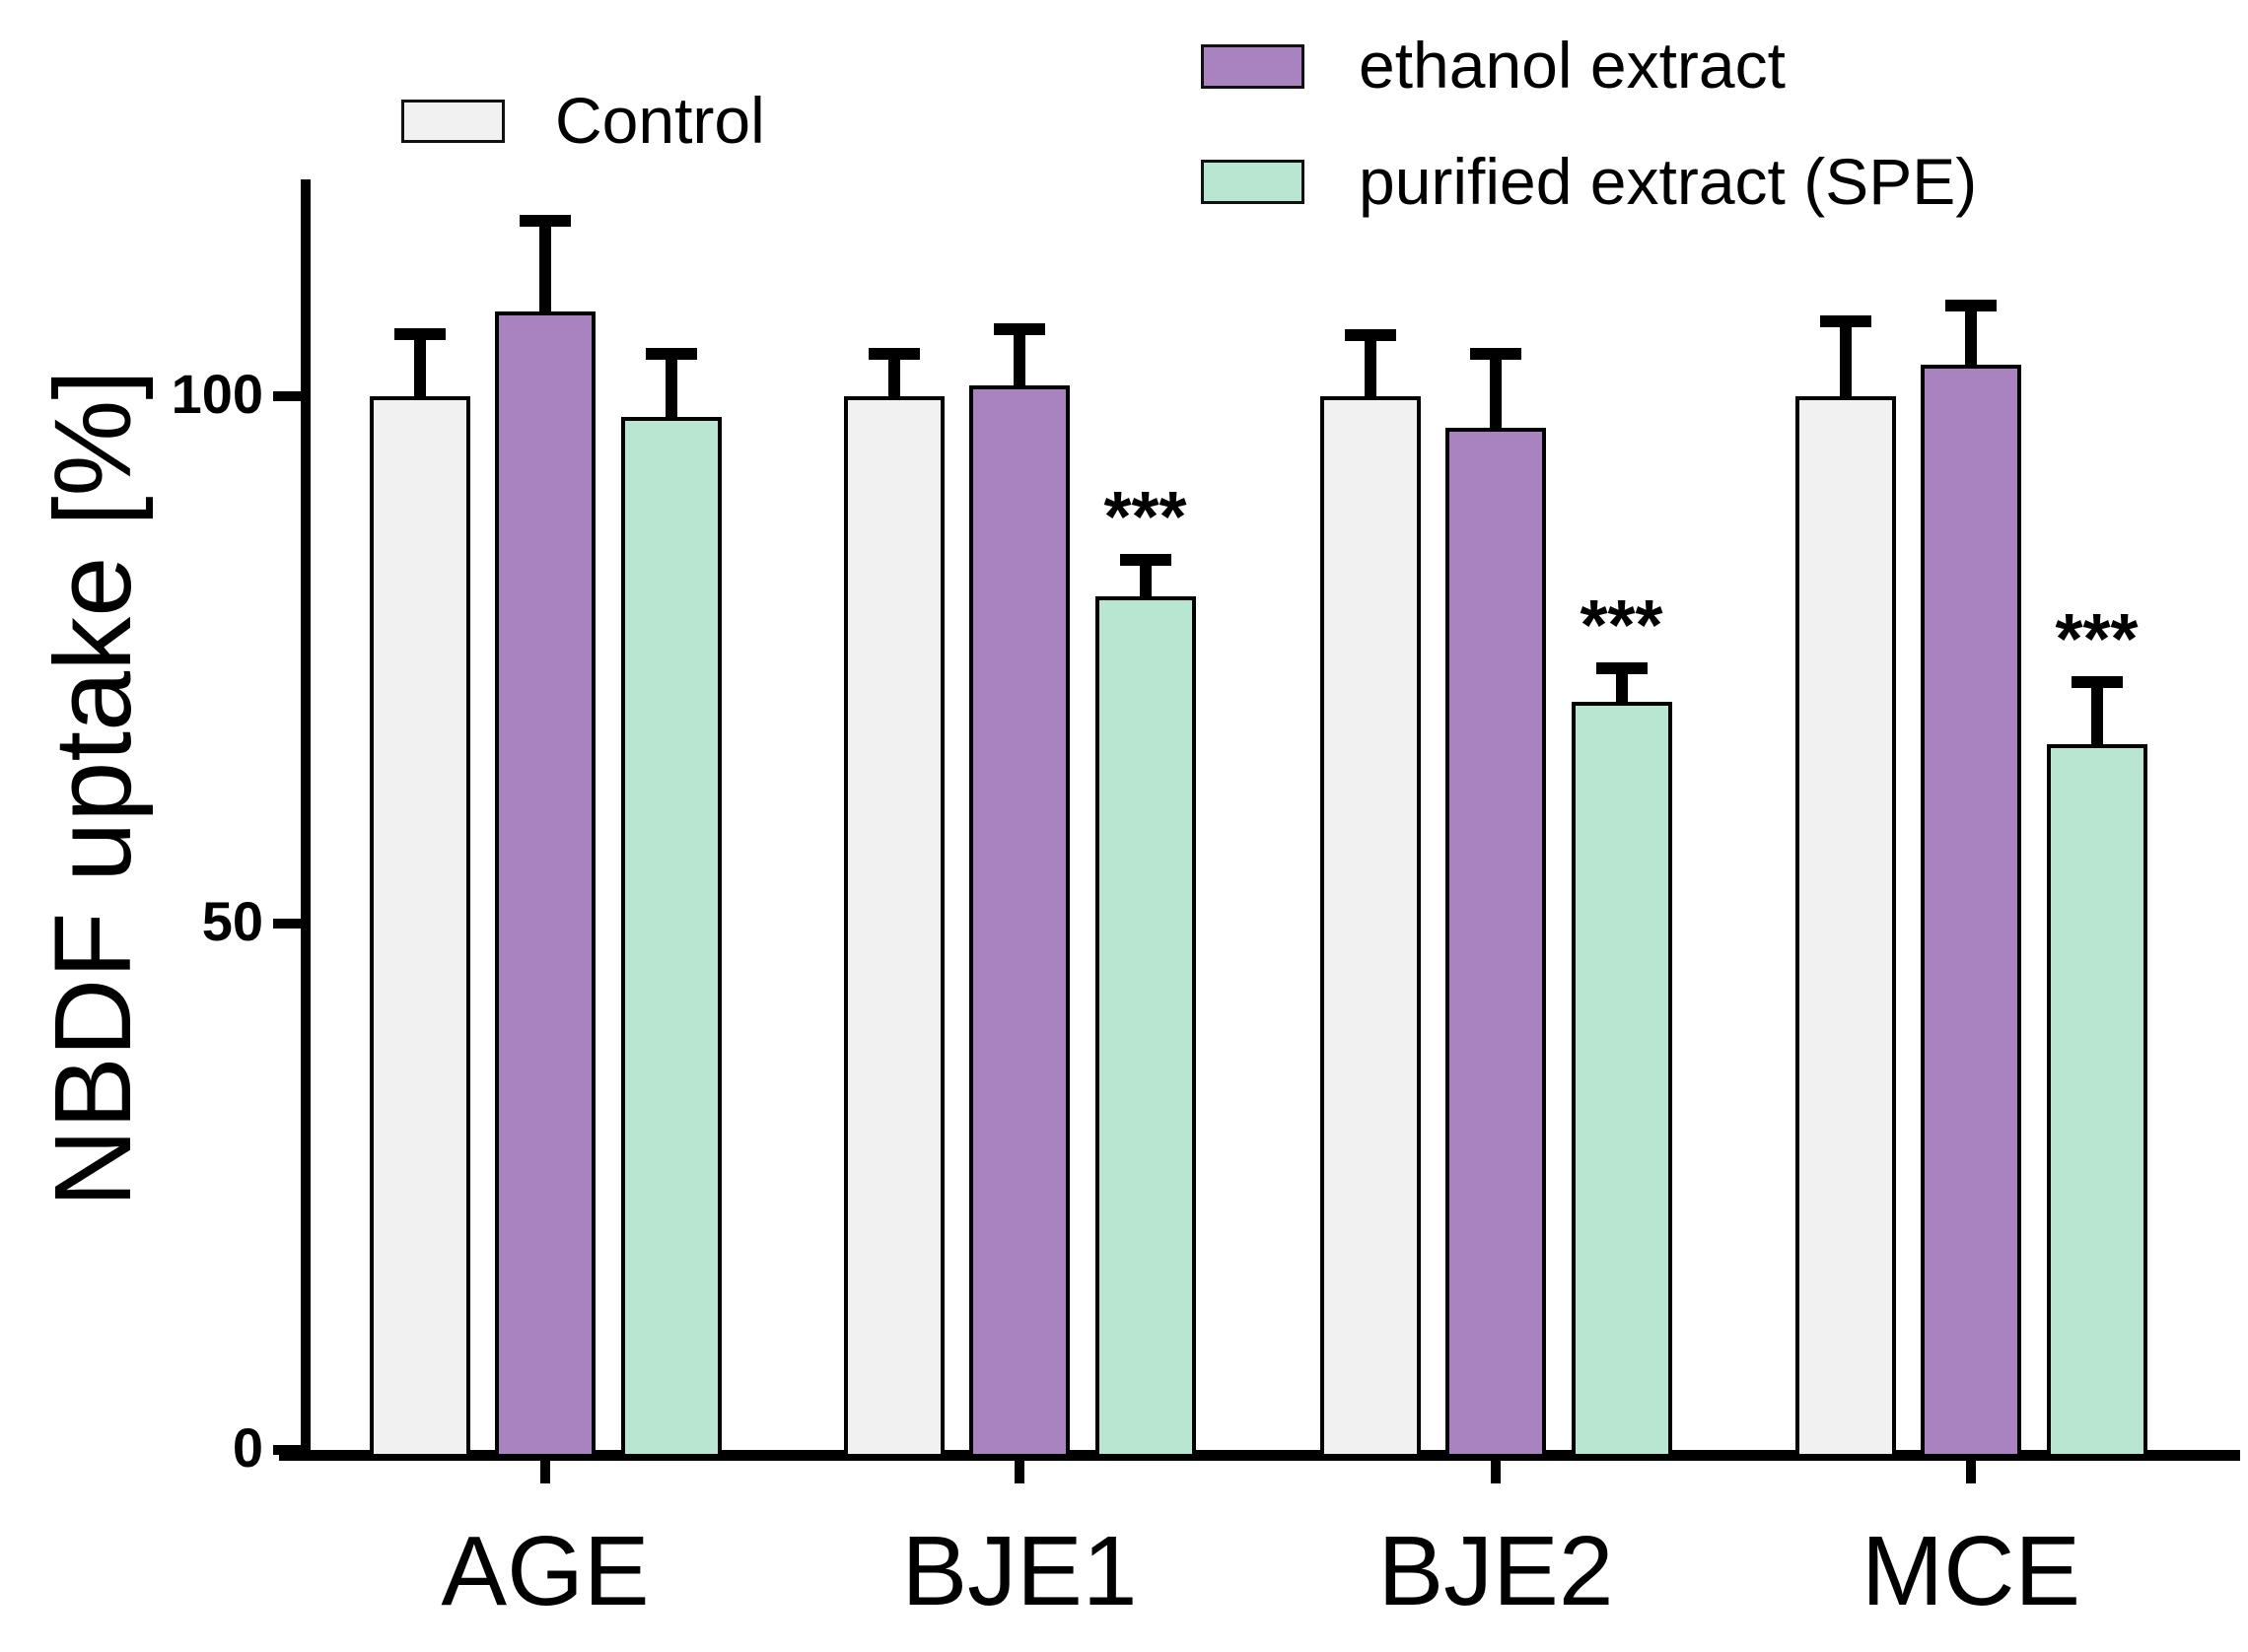 Image resolution: width=2248 pixels, height=1652 pixels. Describe the element at coordinates (1971, 911) in the screenshot. I see `bar-mce-ethanol-extract` at that location.